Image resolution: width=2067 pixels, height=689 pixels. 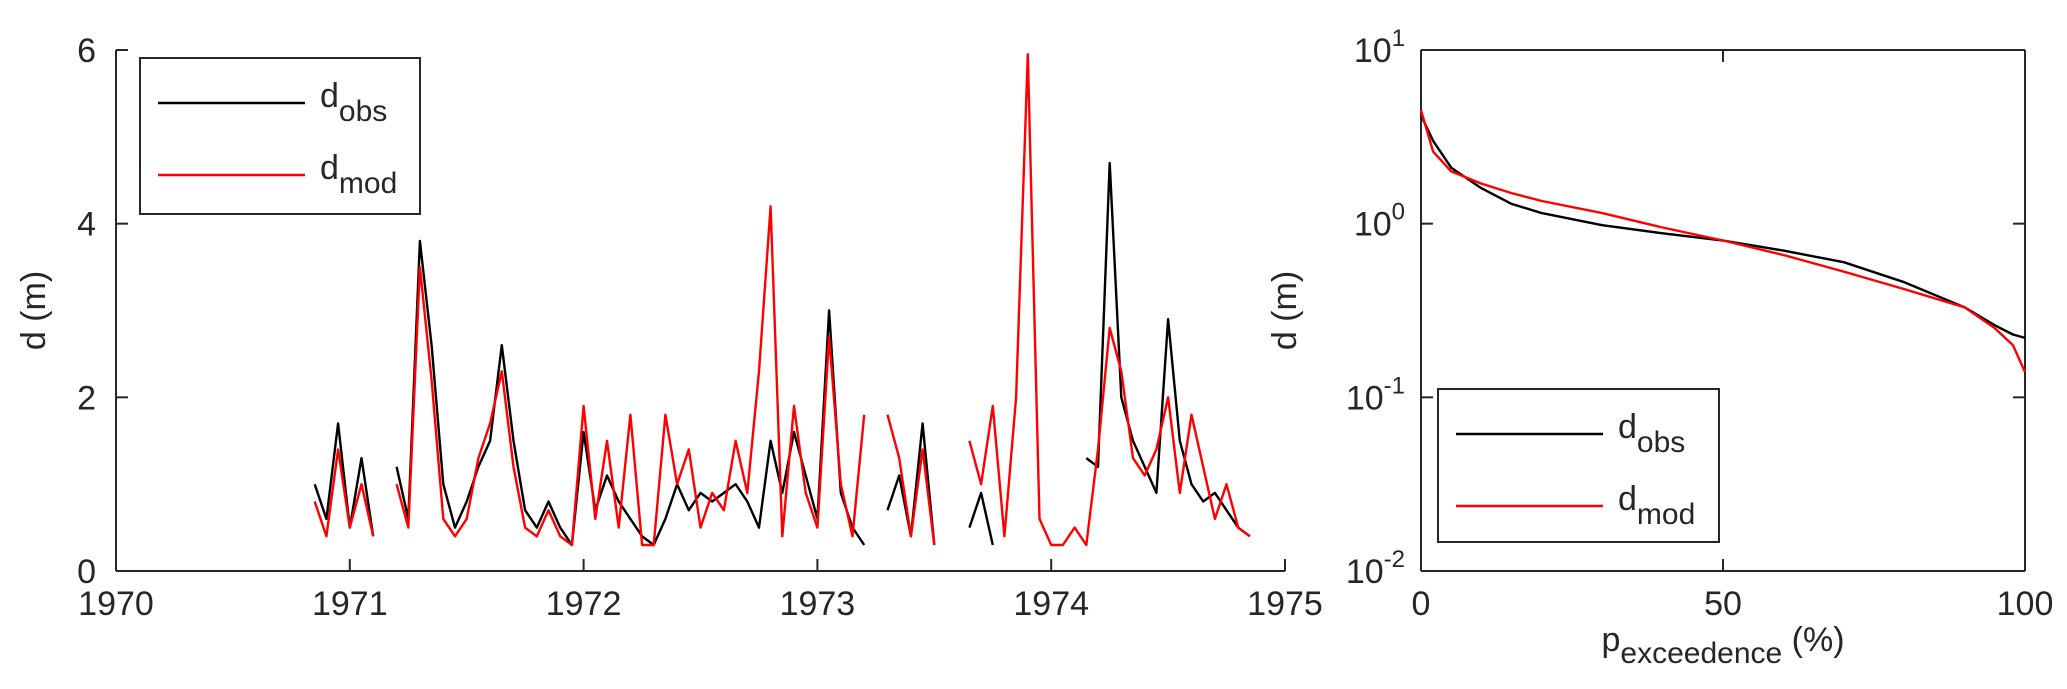 I want to click on x-tick-label: 1974, so click(x=1051, y=604).